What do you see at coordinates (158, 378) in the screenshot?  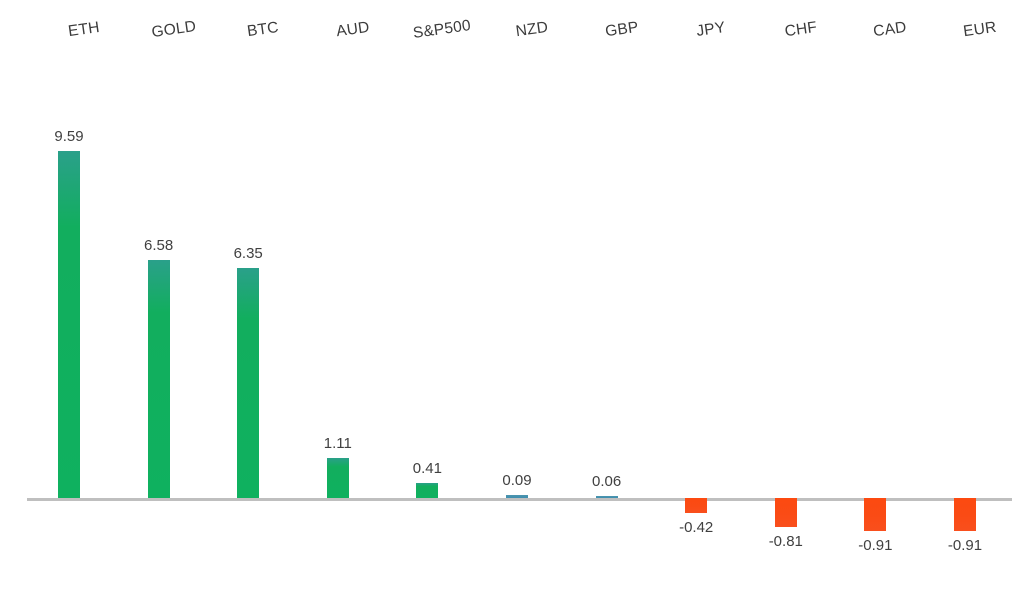 I see `bar-gold` at bounding box center [158, 378].